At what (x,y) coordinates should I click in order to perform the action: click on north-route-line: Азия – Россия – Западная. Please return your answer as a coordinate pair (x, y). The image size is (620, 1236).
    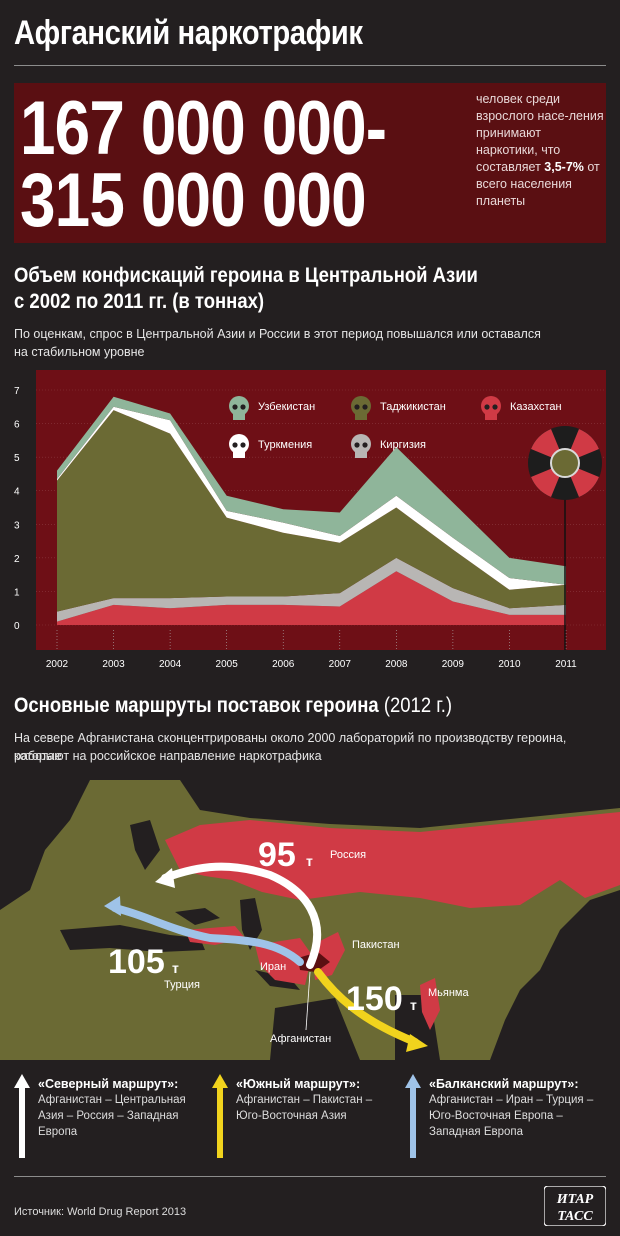
    Looking at the image, I should click on (108, 1116).